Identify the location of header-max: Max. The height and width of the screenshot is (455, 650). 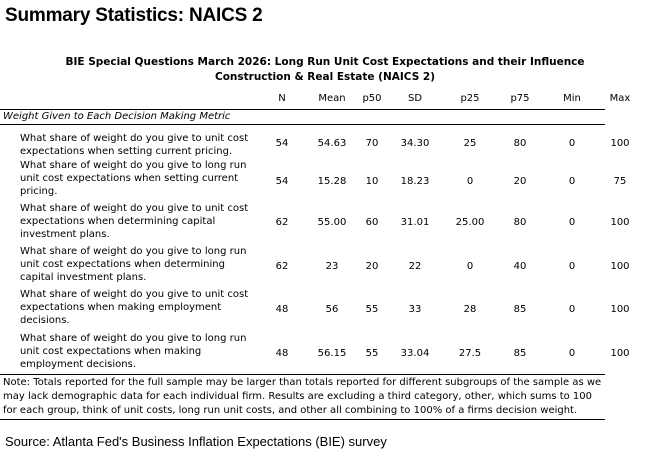
(620, 98).